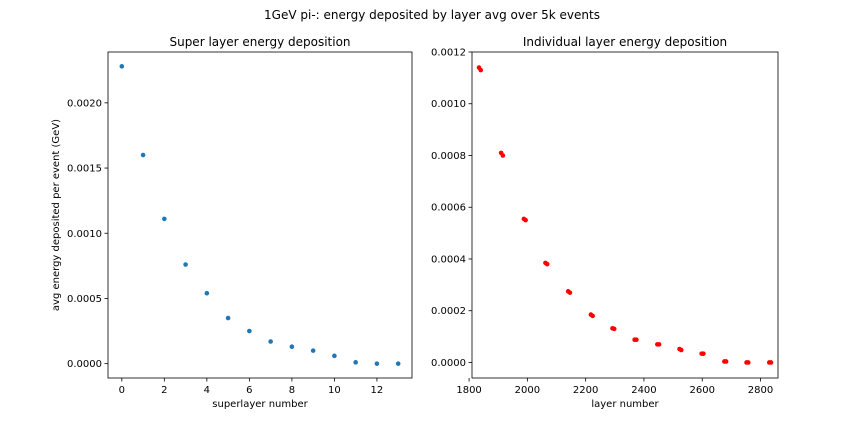 This screenshot has width=864, height=432. What do you see at coordinates (292, 390) in the screenshot?
I see `x-tick-label: 8` at bounding box center [292, 390].